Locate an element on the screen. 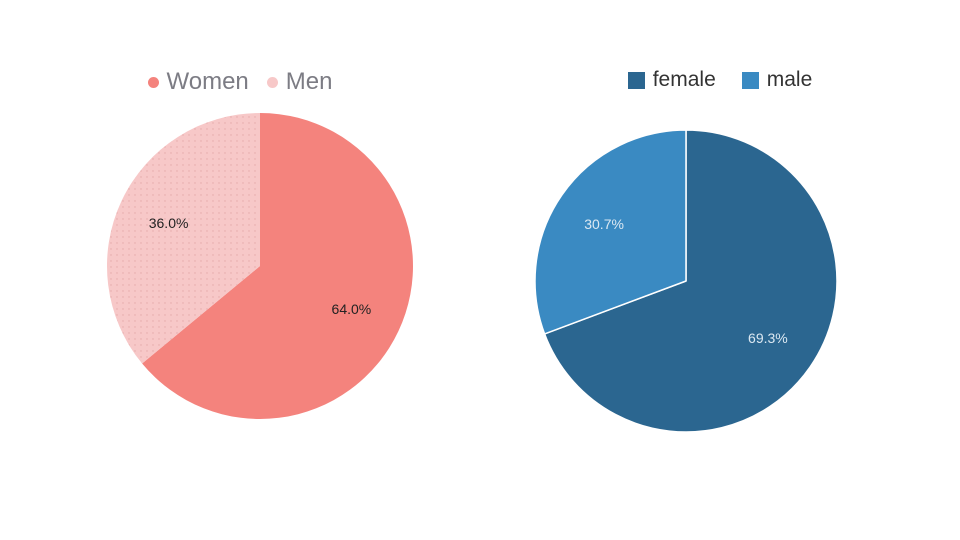 Image resolution: width=960 pixels, height=540 pixels. legend-item-female: female is located at coordinates (671, 80).